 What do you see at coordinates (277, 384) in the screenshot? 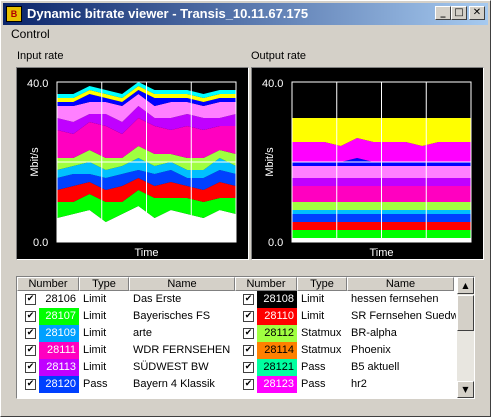
I see `stream-number: 28123` at bounding box center [277, 384].